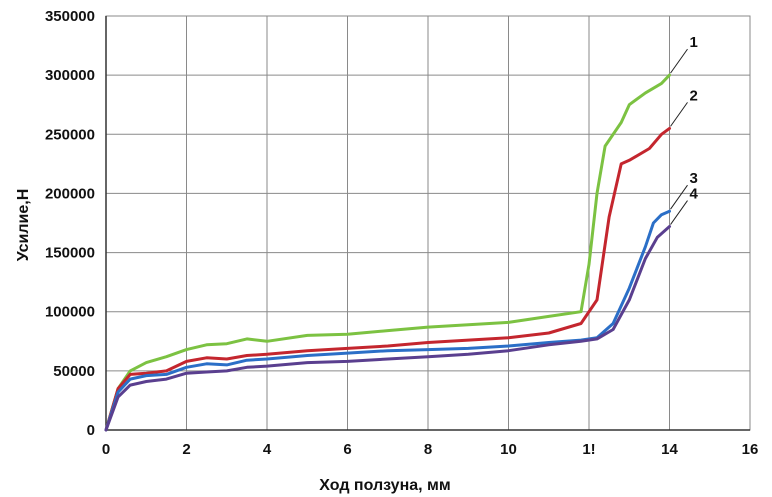 The height and width of the screenshot is (497, 772). I want to click on x-axis-title: Ход ползуна, мм, so click(384, 485).